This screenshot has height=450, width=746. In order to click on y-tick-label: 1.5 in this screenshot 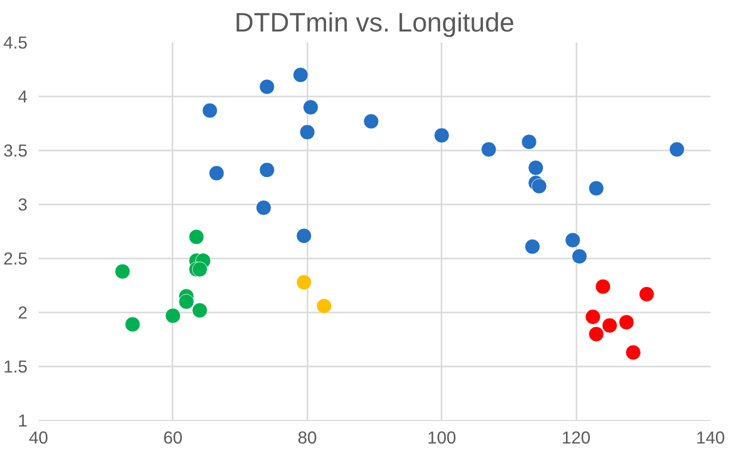, I will do `click(15, 366)`.